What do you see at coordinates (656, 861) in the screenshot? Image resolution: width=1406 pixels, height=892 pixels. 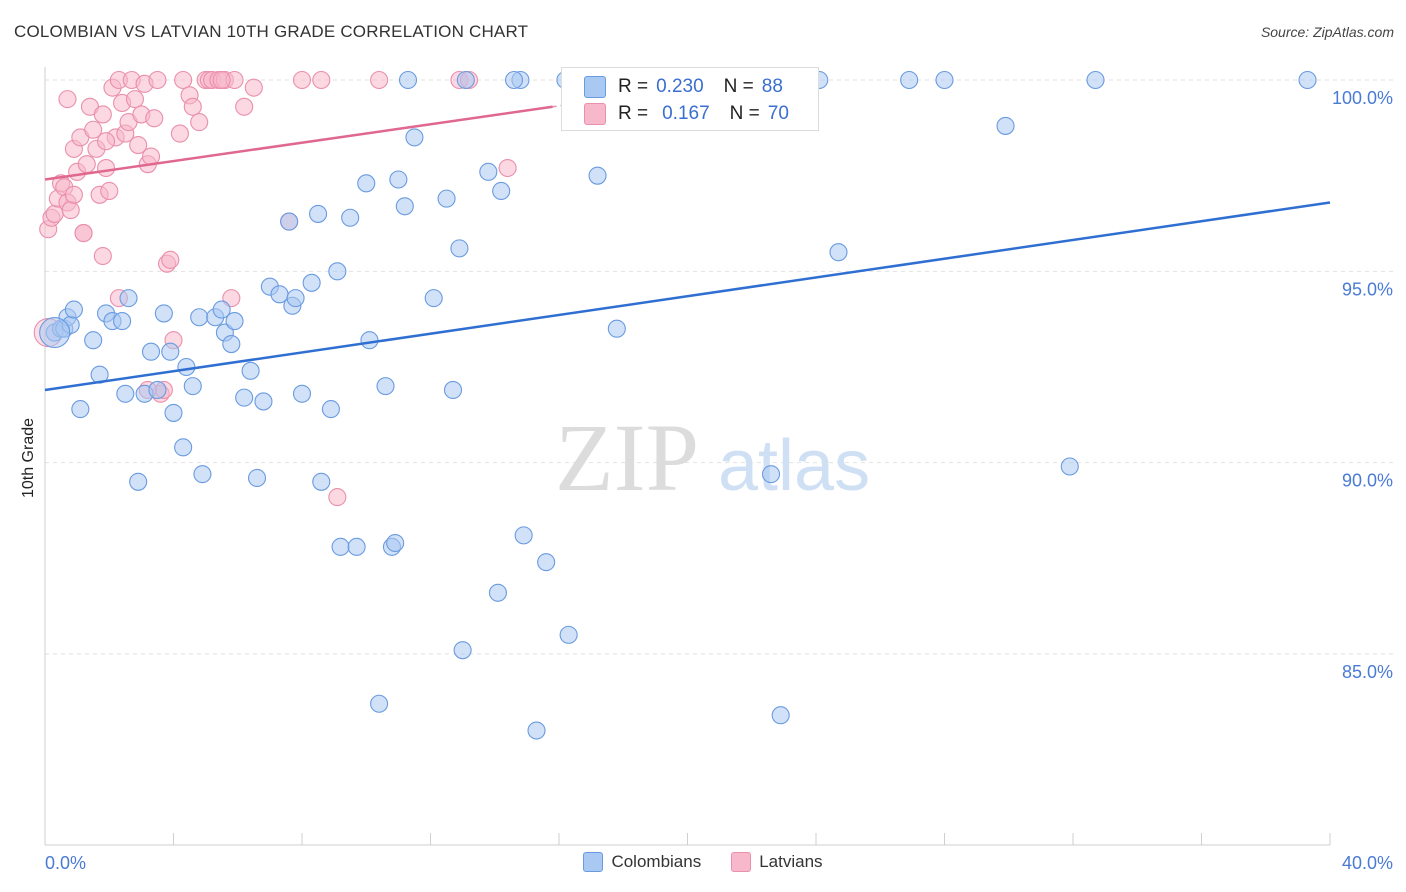 I see `legend-label: Colombians` at bounding box center [656, 861].